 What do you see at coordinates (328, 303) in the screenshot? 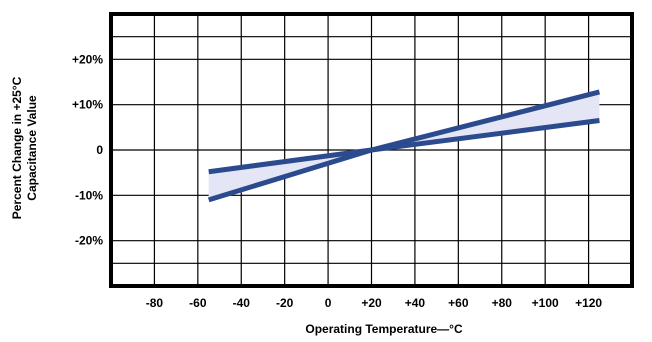
I see `x-tick-label: 0` at bounding box center [328, 303].